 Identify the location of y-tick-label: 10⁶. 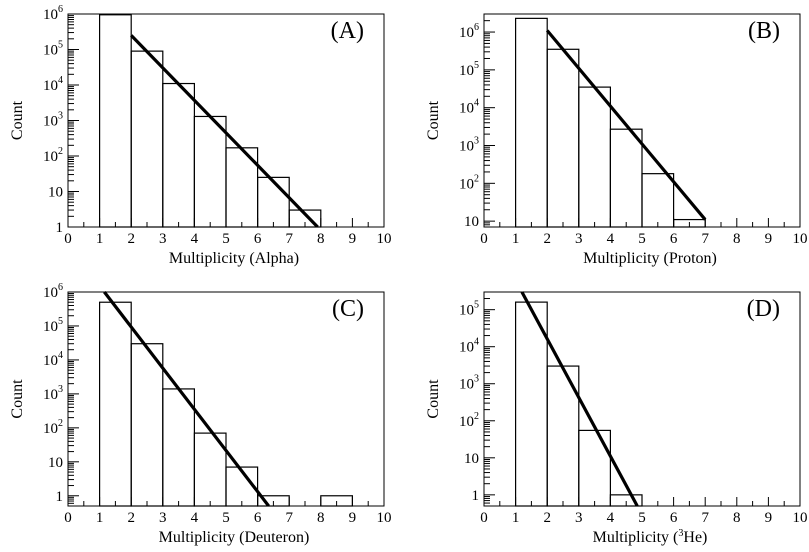
(53, 291).